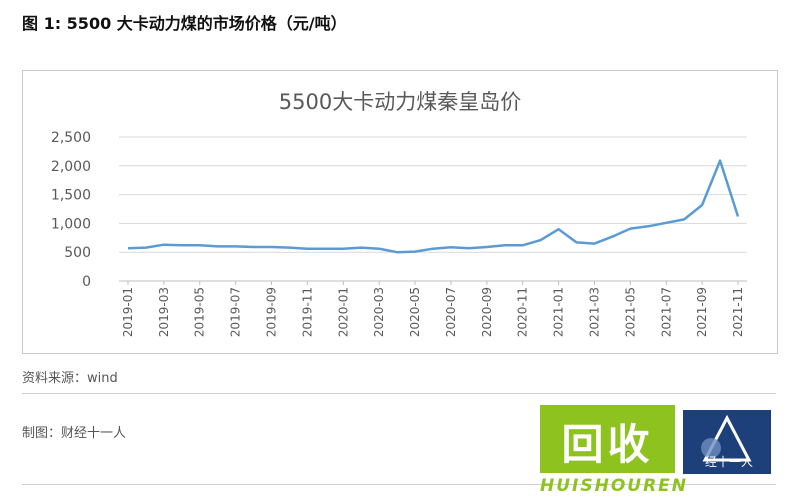  What do you see at coordinates (307, 312) in the screenshot?
I see `x-tick-label: 2019-11` at bounding box center [307, 312].